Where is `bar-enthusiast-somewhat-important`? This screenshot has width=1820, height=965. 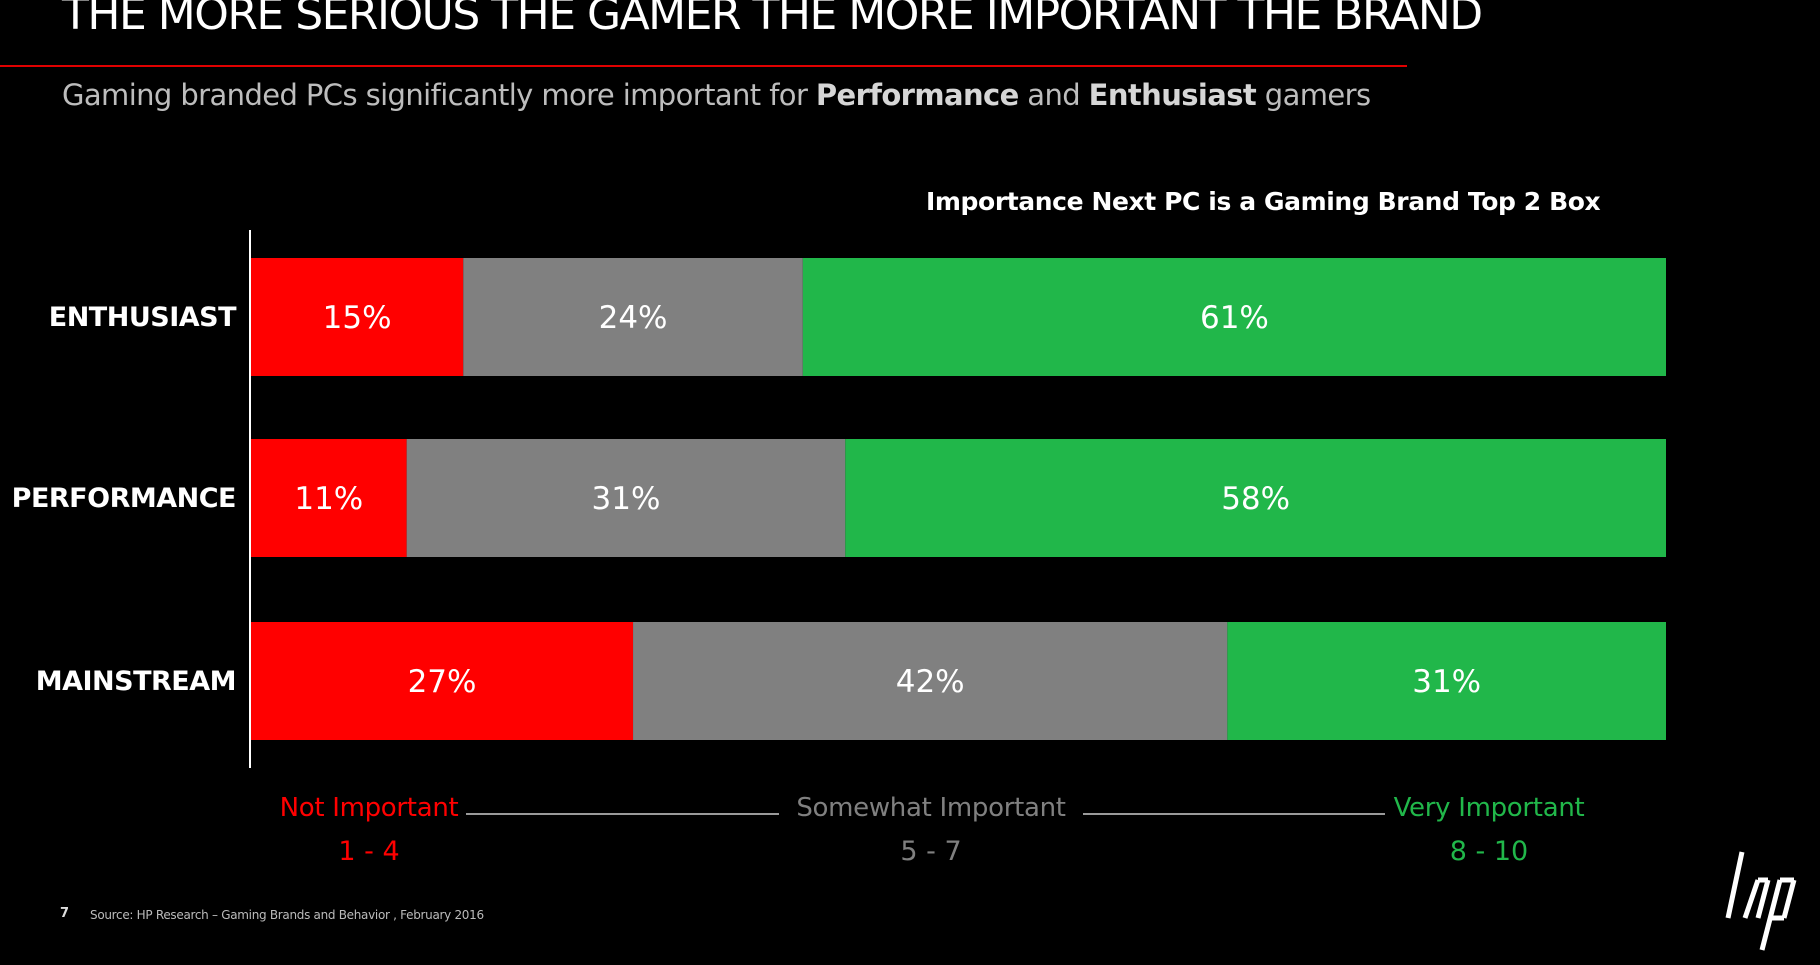
bar-enthusiast-somewhat-important is located at coordinates (633, 317).